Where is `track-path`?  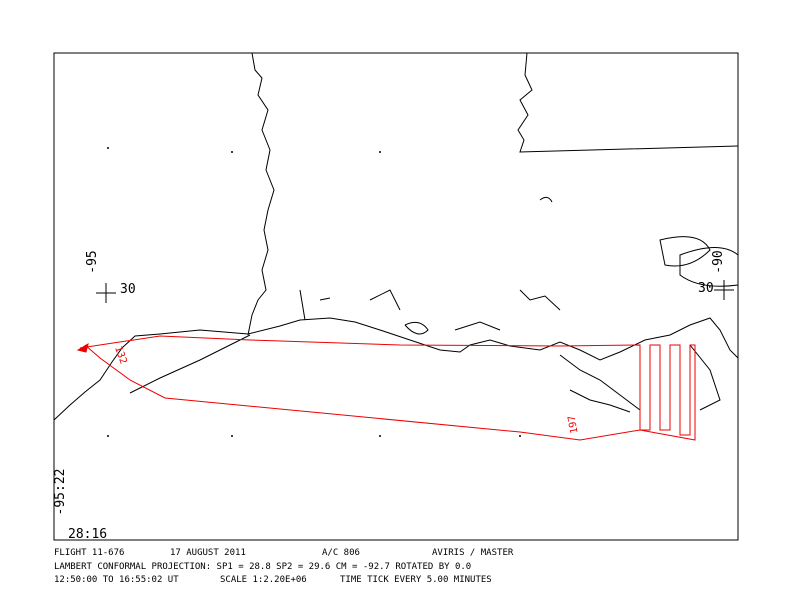 track-path is located at coordinates (387, 388).